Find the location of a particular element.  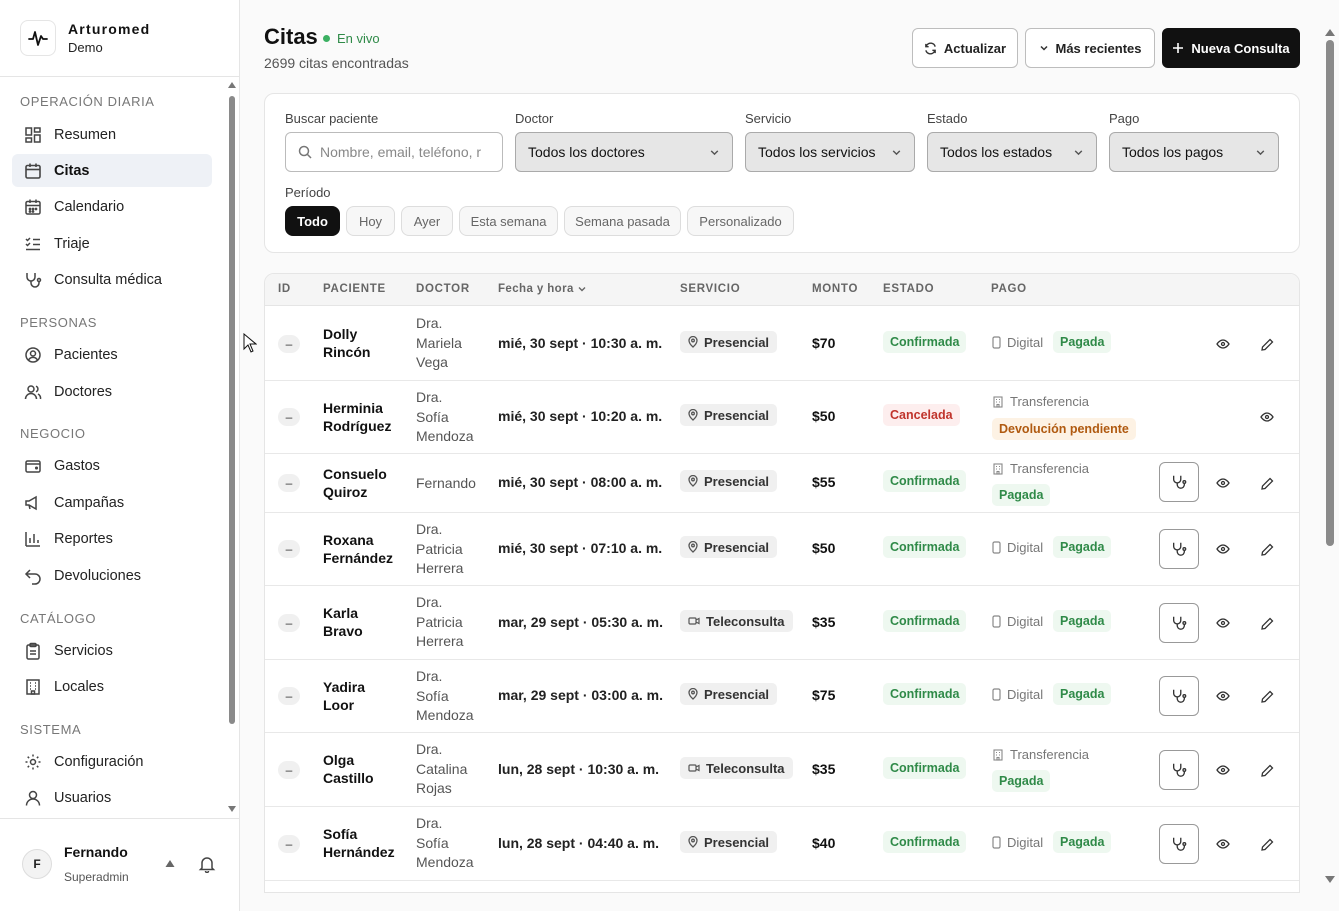

sidebar-item-reportes: Reportes is located at coordinates (112, 538).